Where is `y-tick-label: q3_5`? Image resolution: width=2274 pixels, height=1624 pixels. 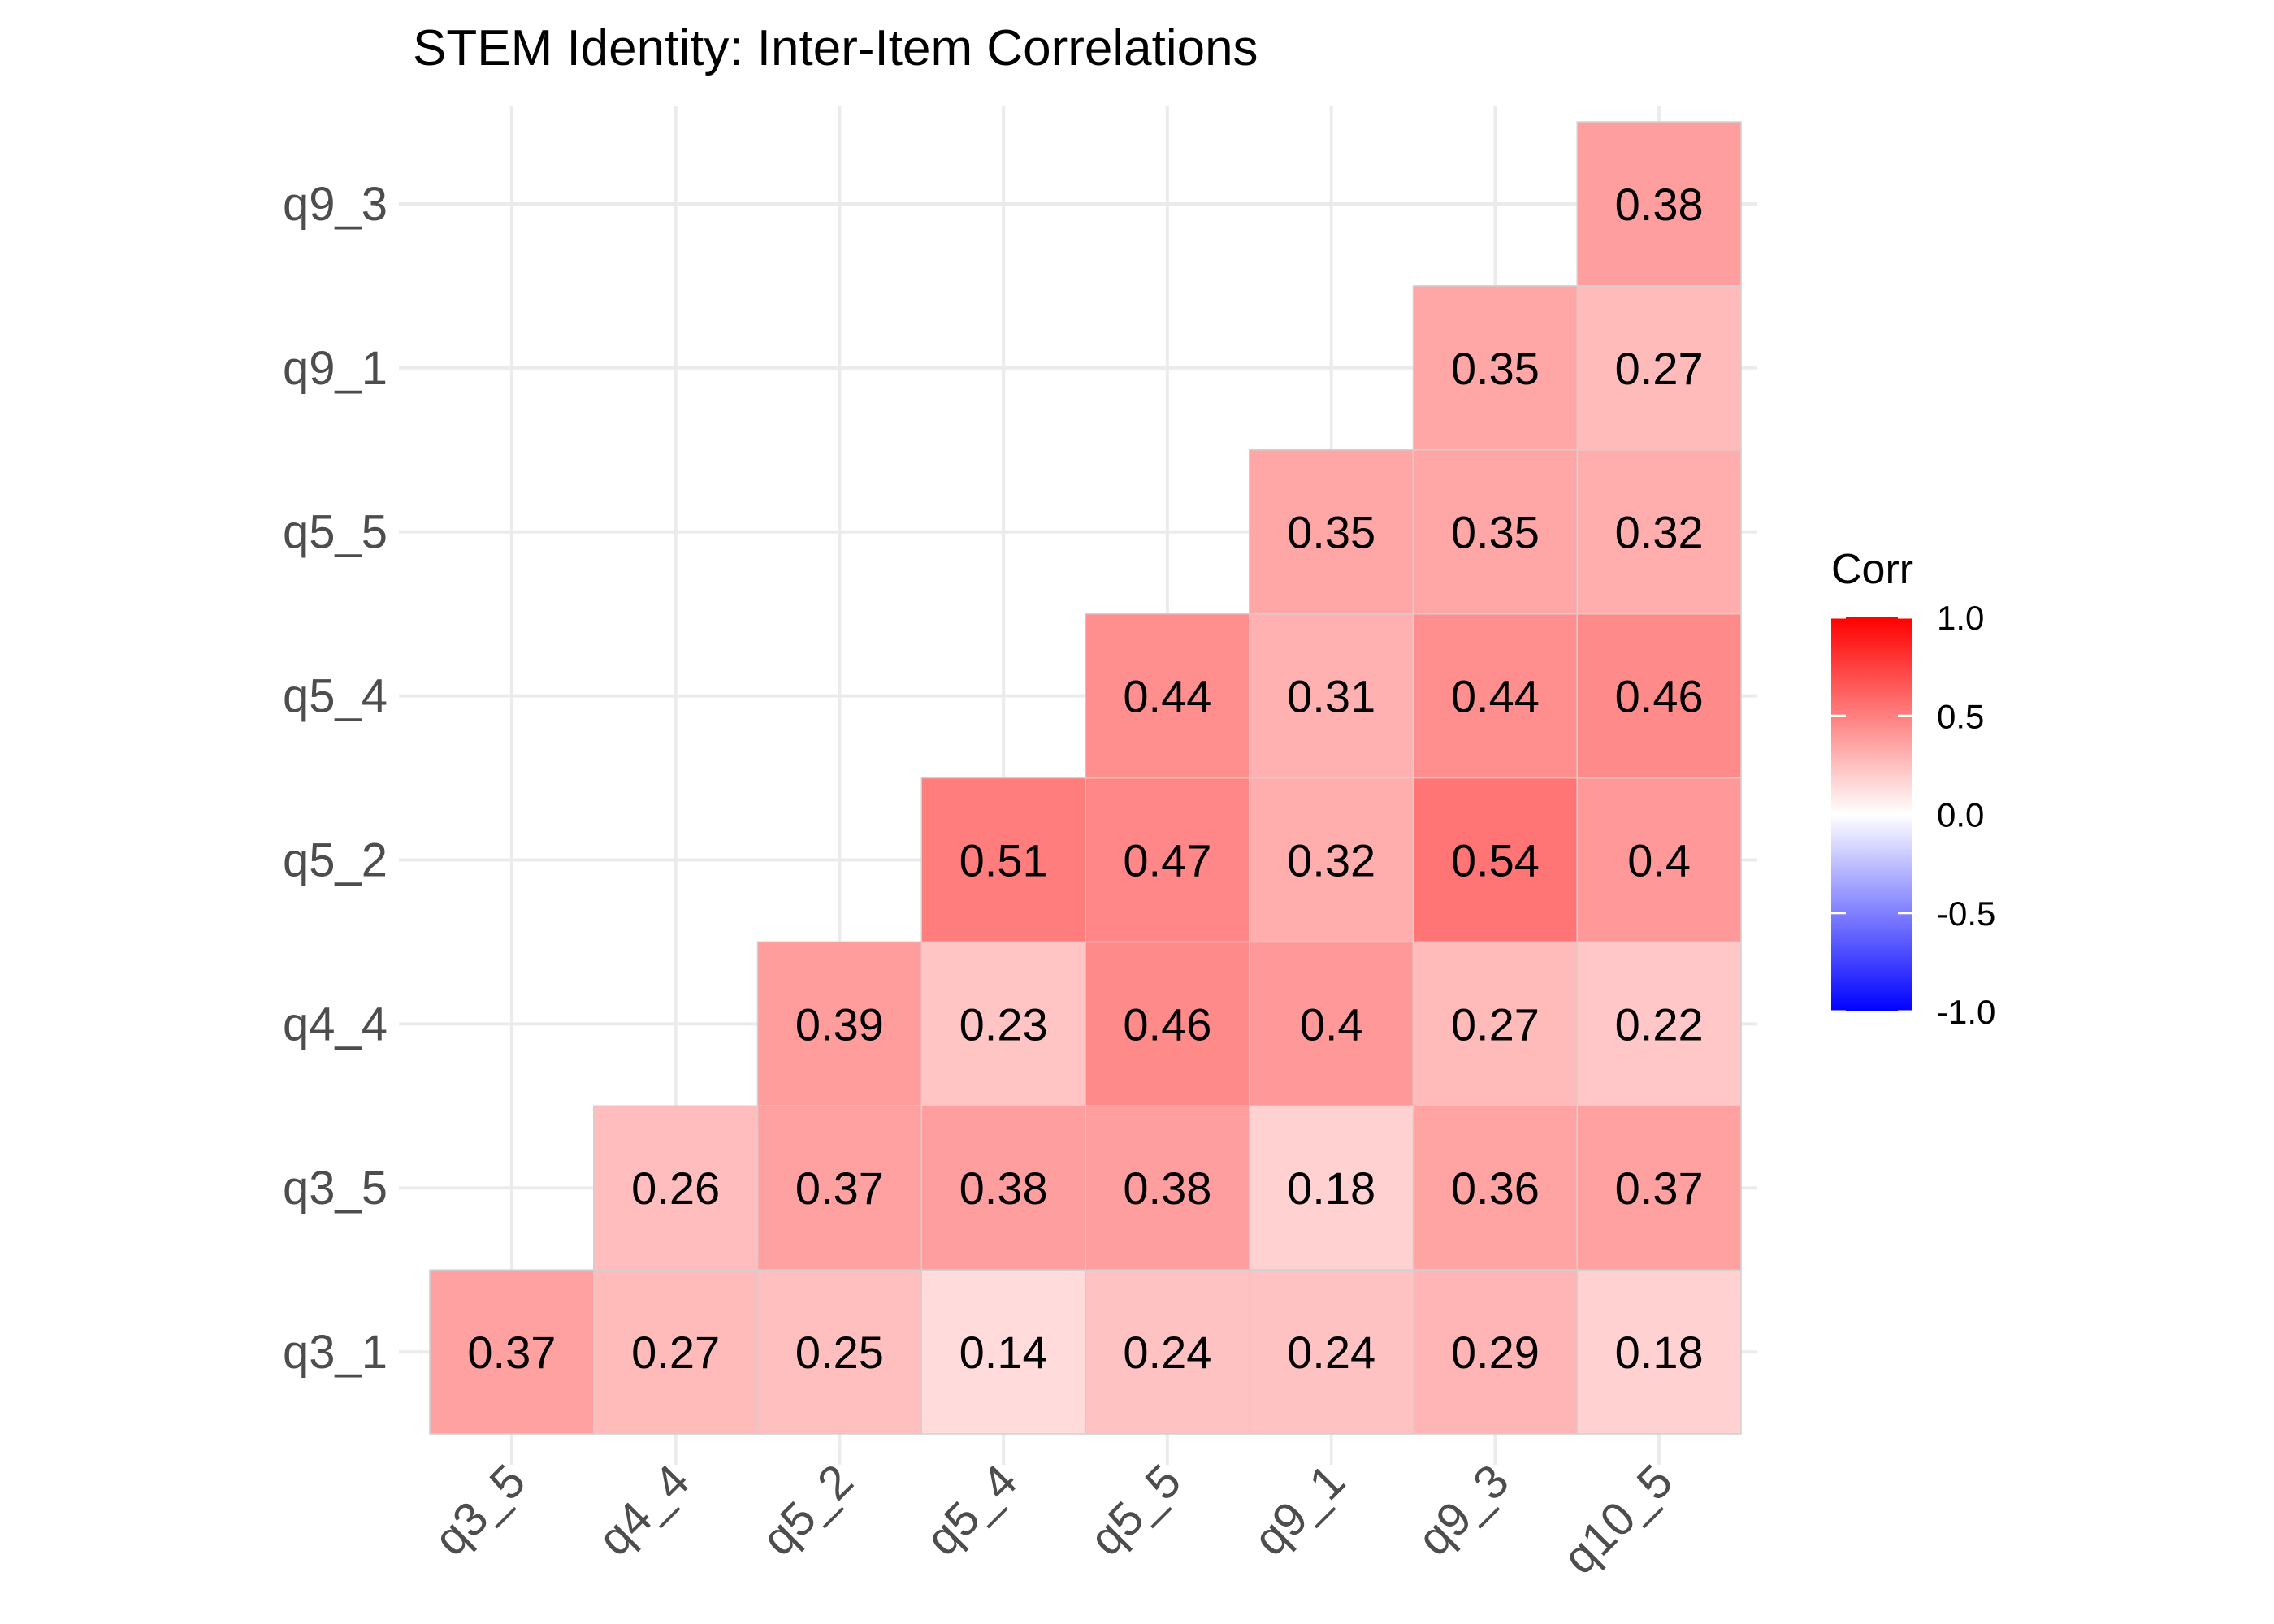 y-tick-label: q3_5 is located at coordinates (335, 1188).